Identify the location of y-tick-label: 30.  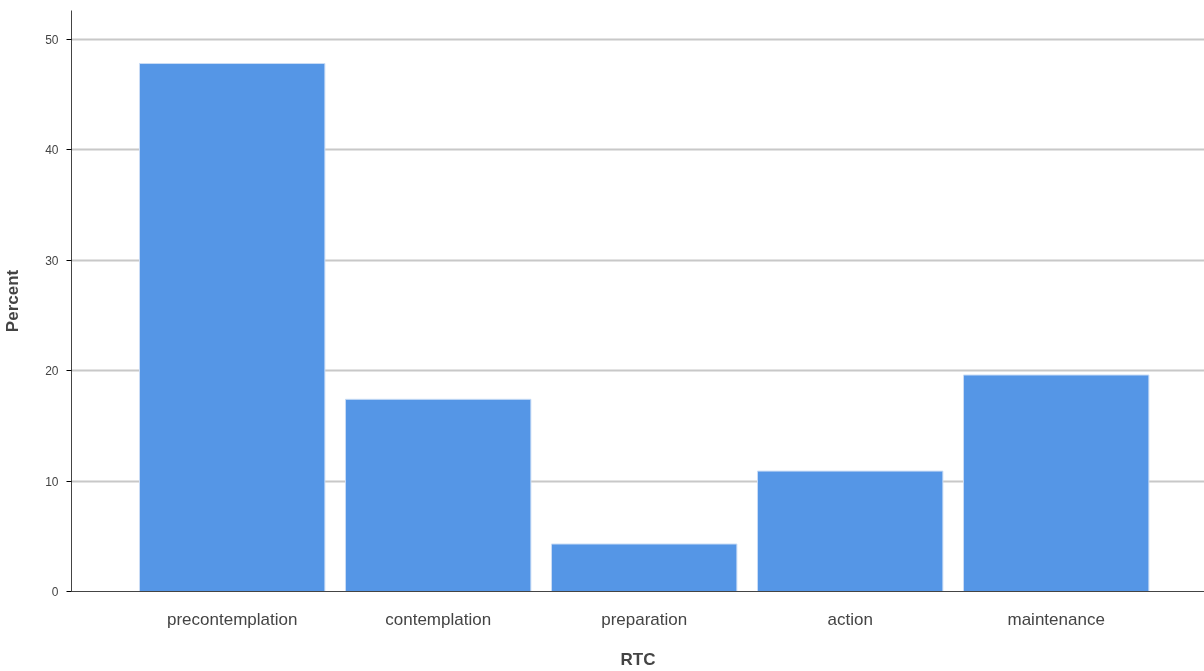
(52, 260).